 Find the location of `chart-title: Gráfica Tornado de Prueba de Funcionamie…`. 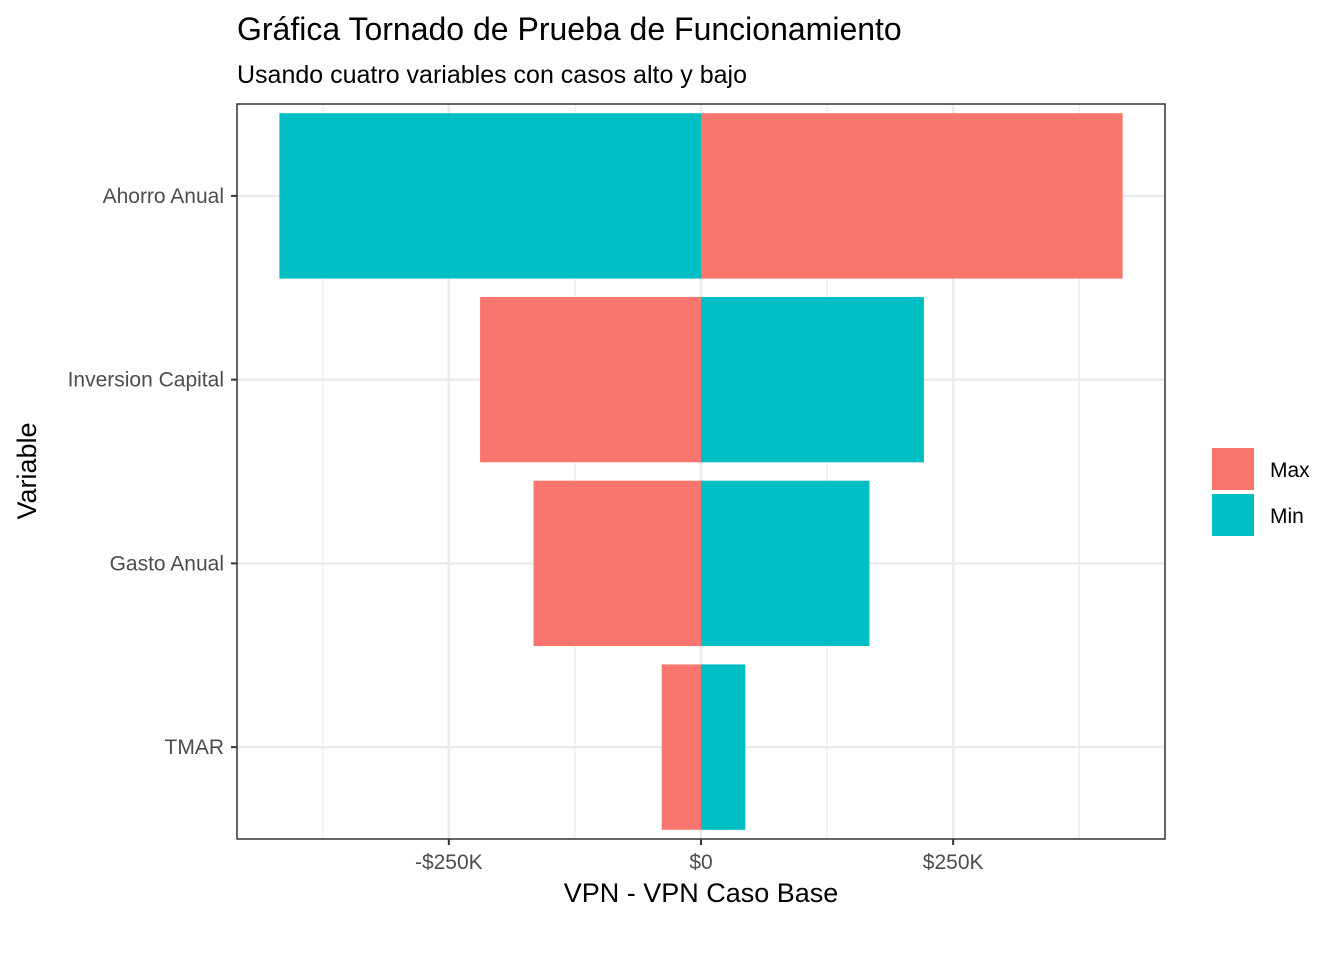

chart-title: Gráfica Tornado de Prueba de Funcionamie… is located at coordinates (569, 29).